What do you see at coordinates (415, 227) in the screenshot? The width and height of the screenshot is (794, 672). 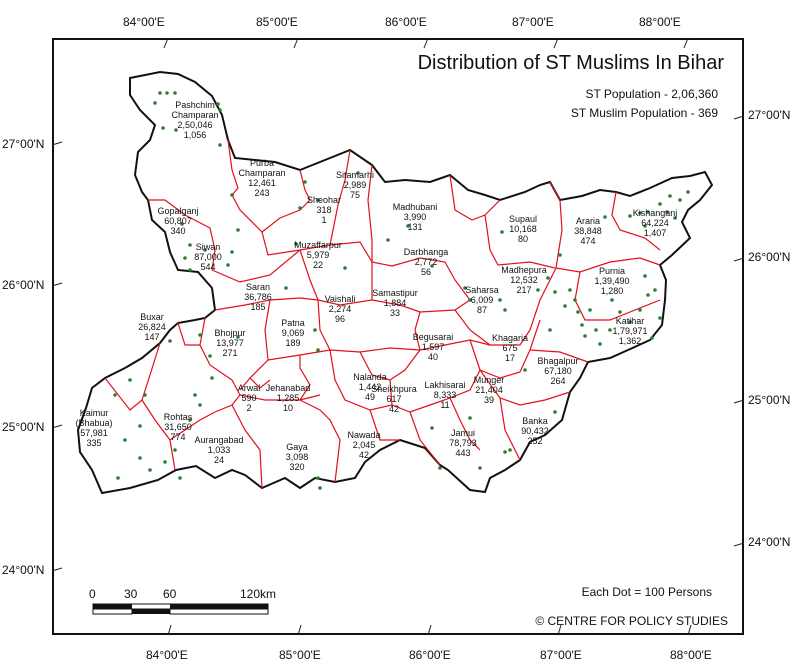 I see `district-muslim-pop: 131` at bounding box center [415, 227].